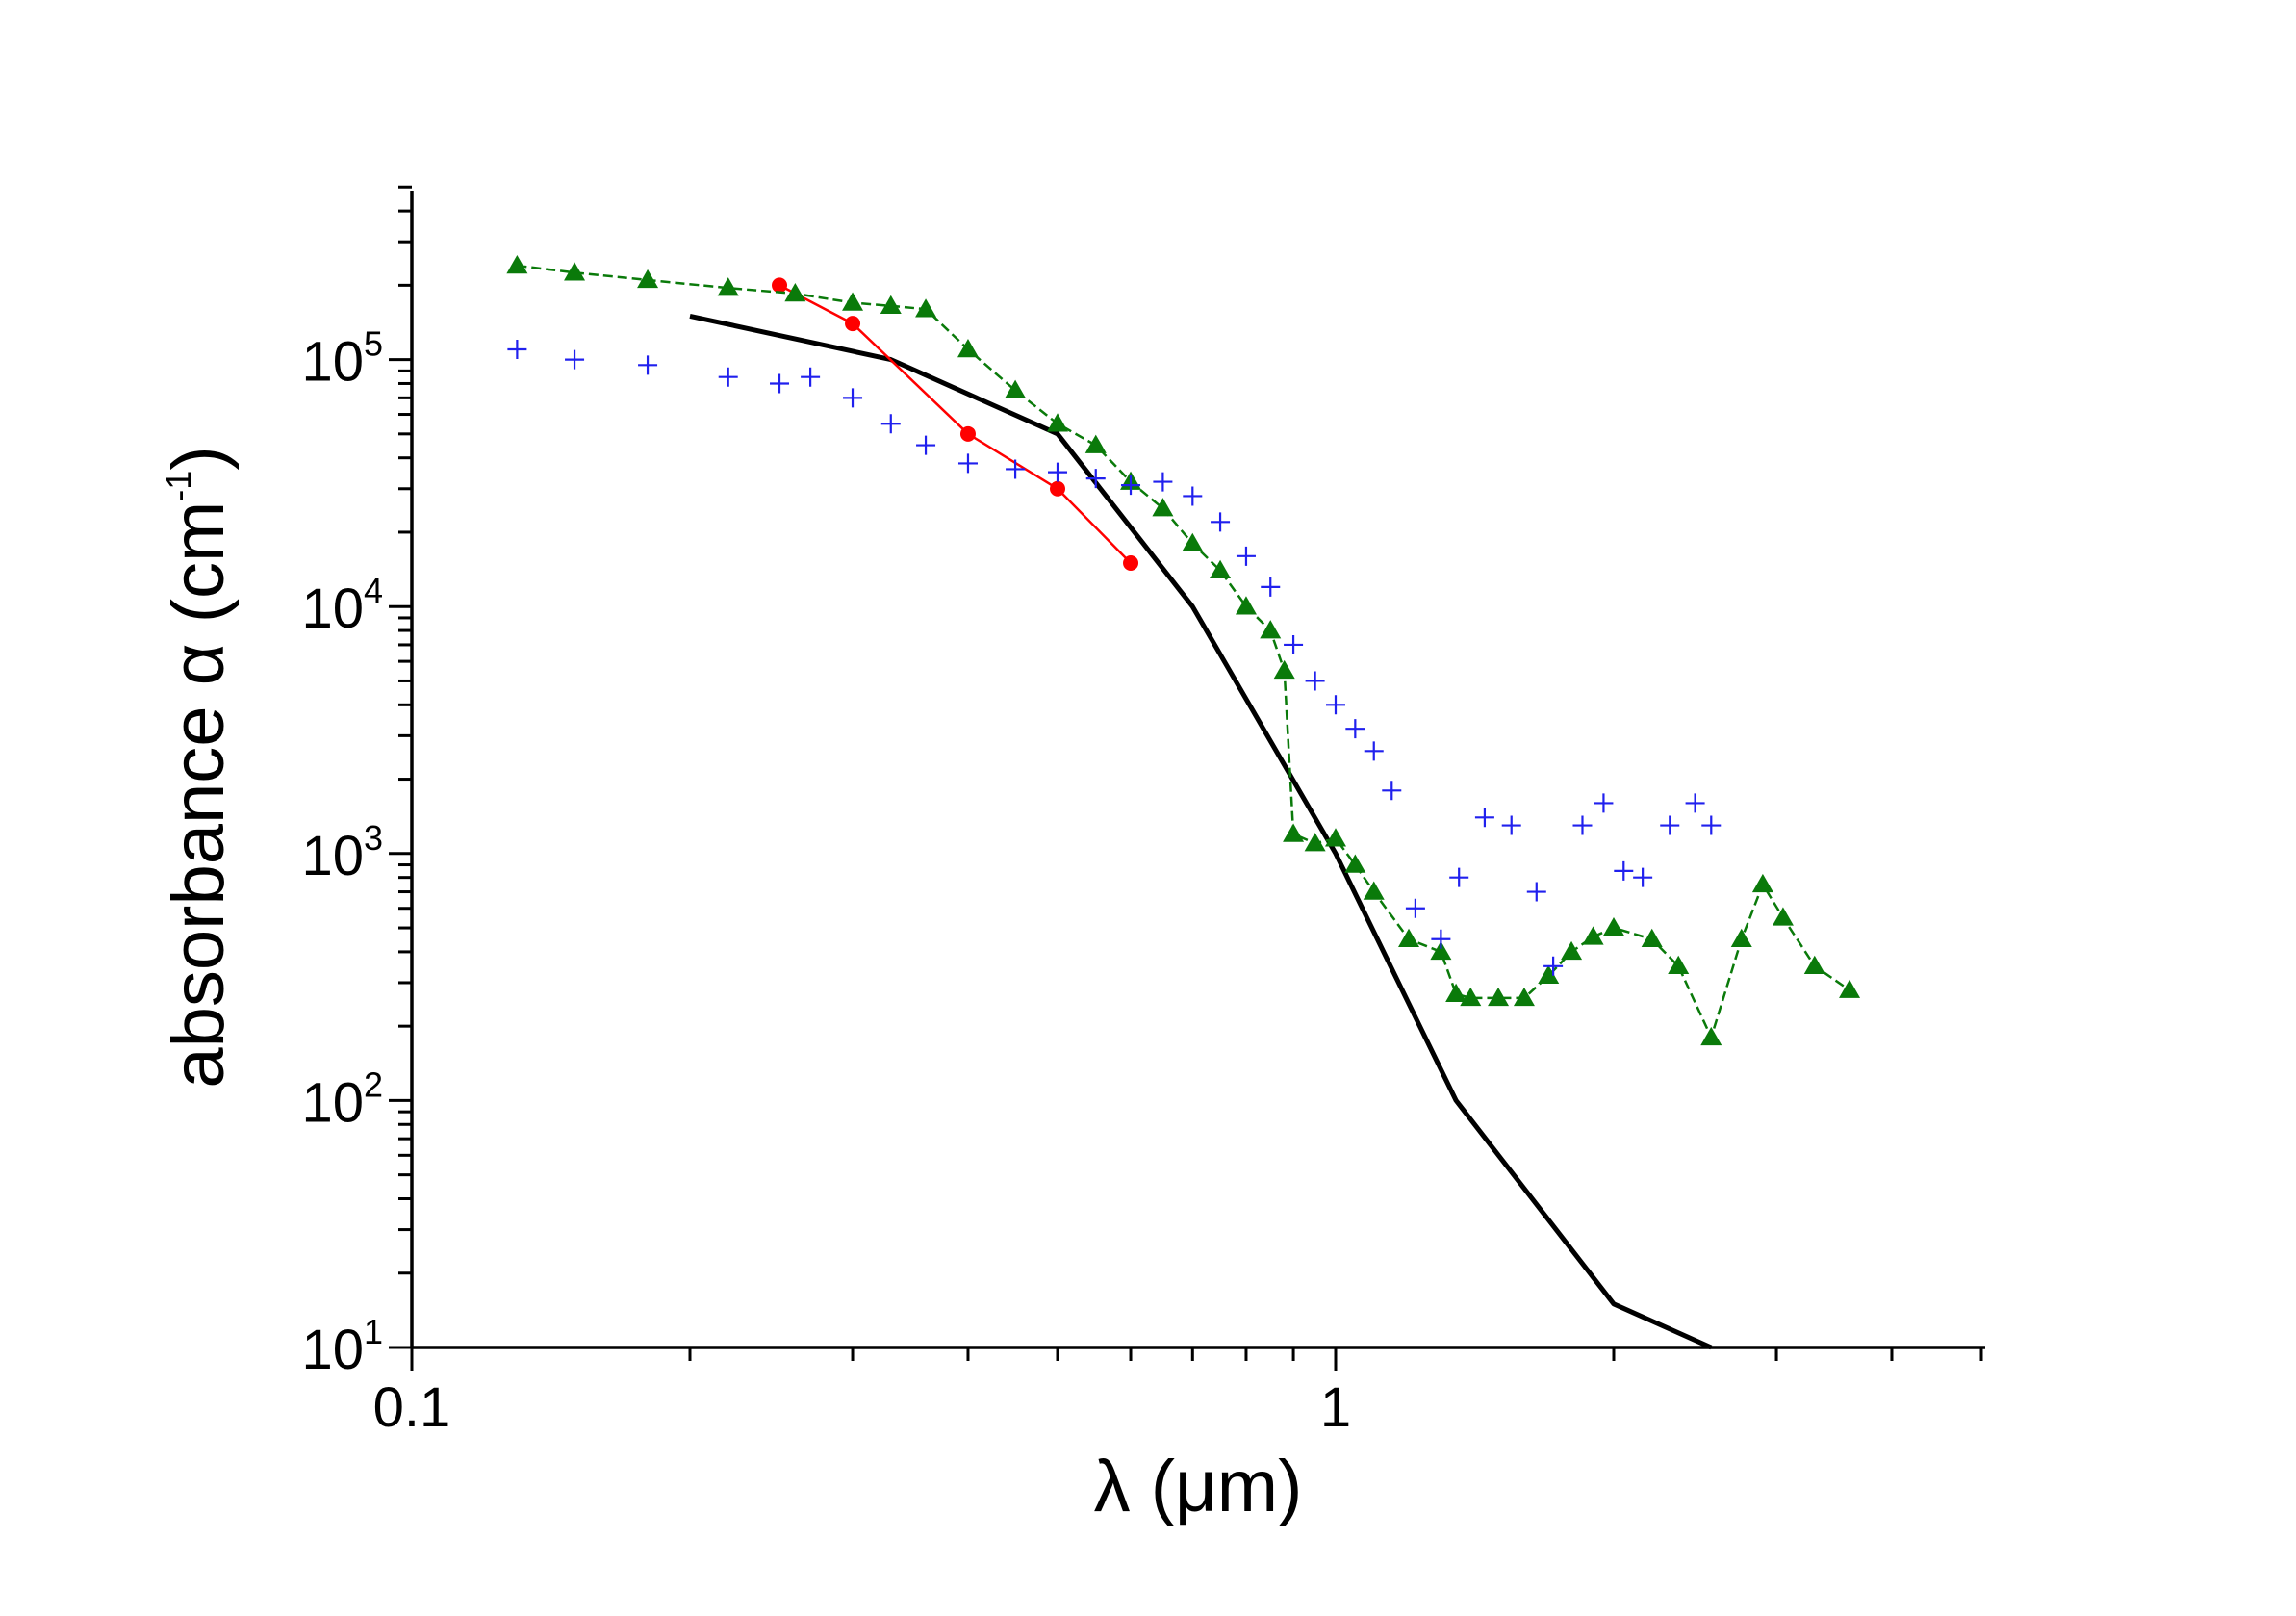 The width and height of the screenshot is (2296, 1616). I want to click on series-line-red-circles, so click(955, 424).